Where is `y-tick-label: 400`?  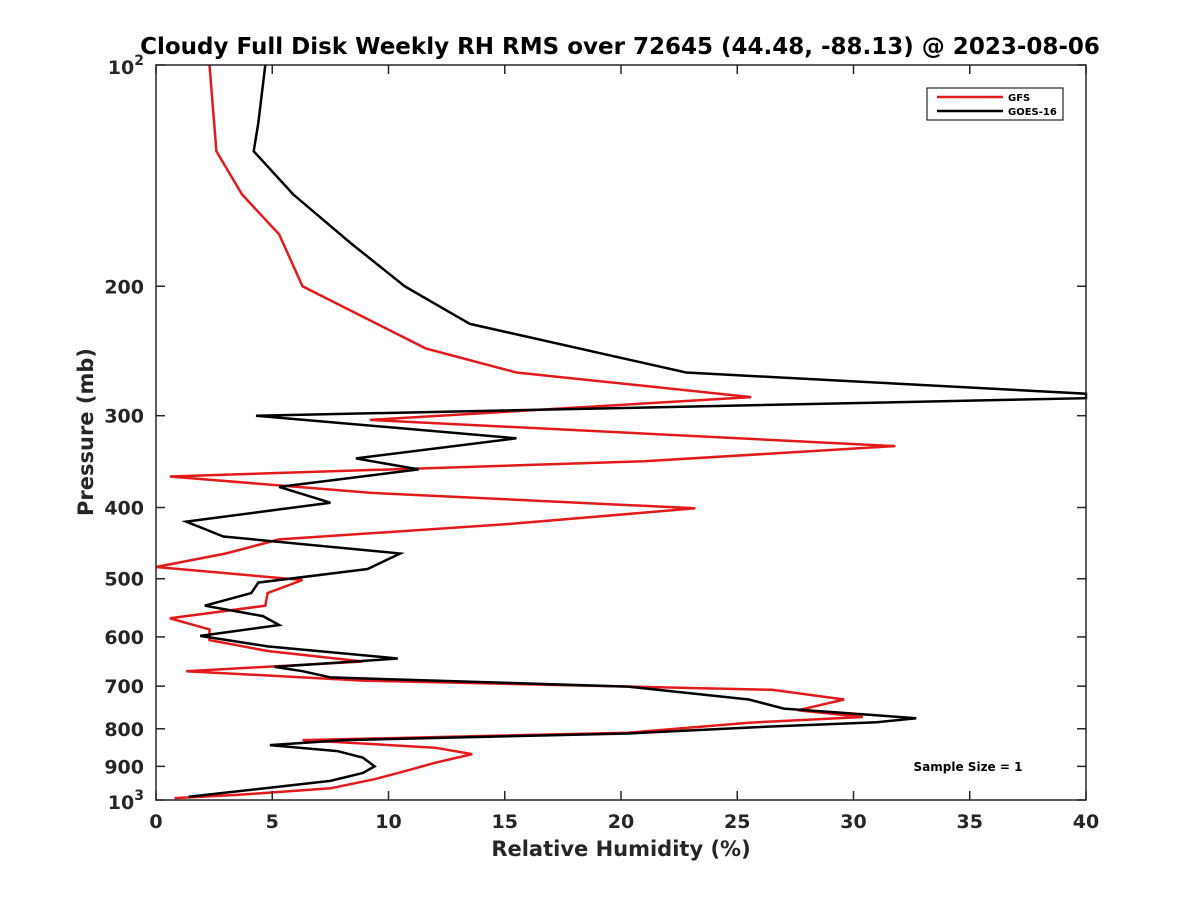
y-tick-label: 400 is located at coordinates (124, 509).